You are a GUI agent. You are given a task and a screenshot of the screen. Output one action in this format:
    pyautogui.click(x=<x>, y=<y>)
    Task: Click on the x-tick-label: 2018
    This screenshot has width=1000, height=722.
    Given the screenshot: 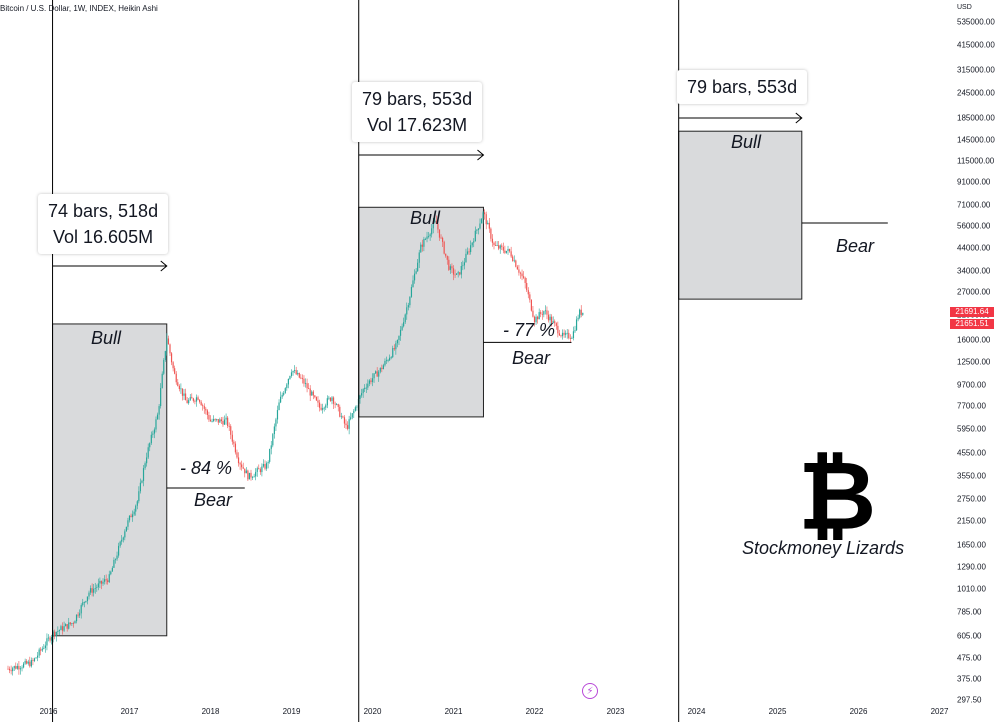 What is the action you would take?
    pyautogui.click(x=210, y=711)
    